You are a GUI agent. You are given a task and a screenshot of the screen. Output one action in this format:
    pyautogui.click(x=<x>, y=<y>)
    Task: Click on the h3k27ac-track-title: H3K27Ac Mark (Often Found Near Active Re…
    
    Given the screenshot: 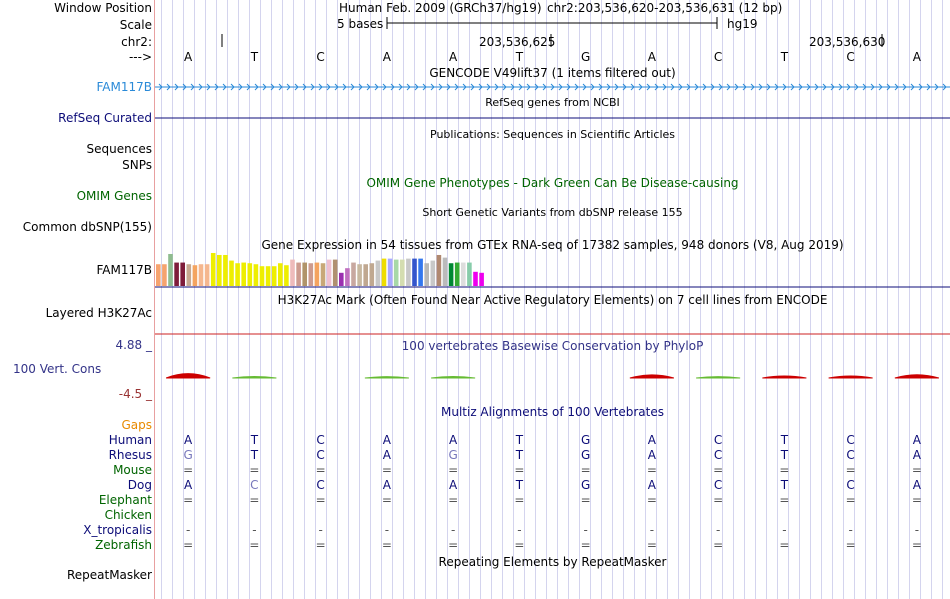 What is the action you would take?
    pyautogui.click(x=552, y=300)
    